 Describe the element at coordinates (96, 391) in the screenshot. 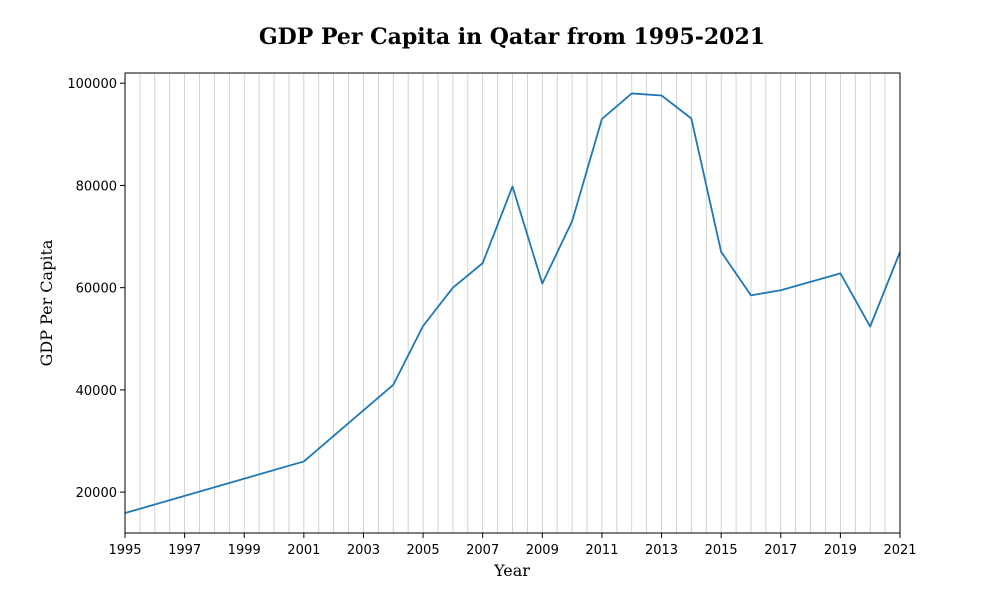

I see `y-tick-label: 40000` at that location.